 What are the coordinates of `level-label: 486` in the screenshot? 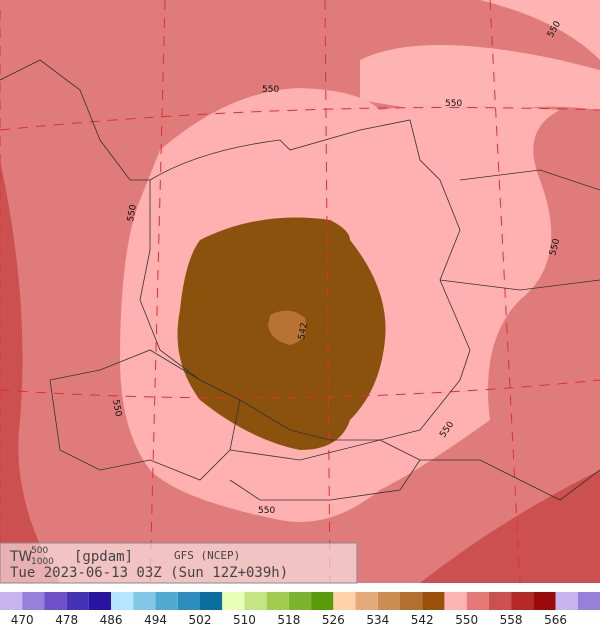 It's located at (111, 620).